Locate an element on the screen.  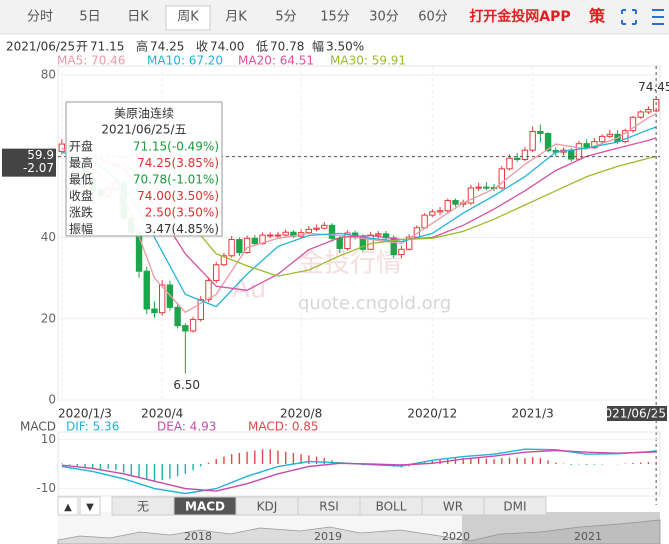
ma-legend: MA20: 64.51 is located at coordinates (276, 61).